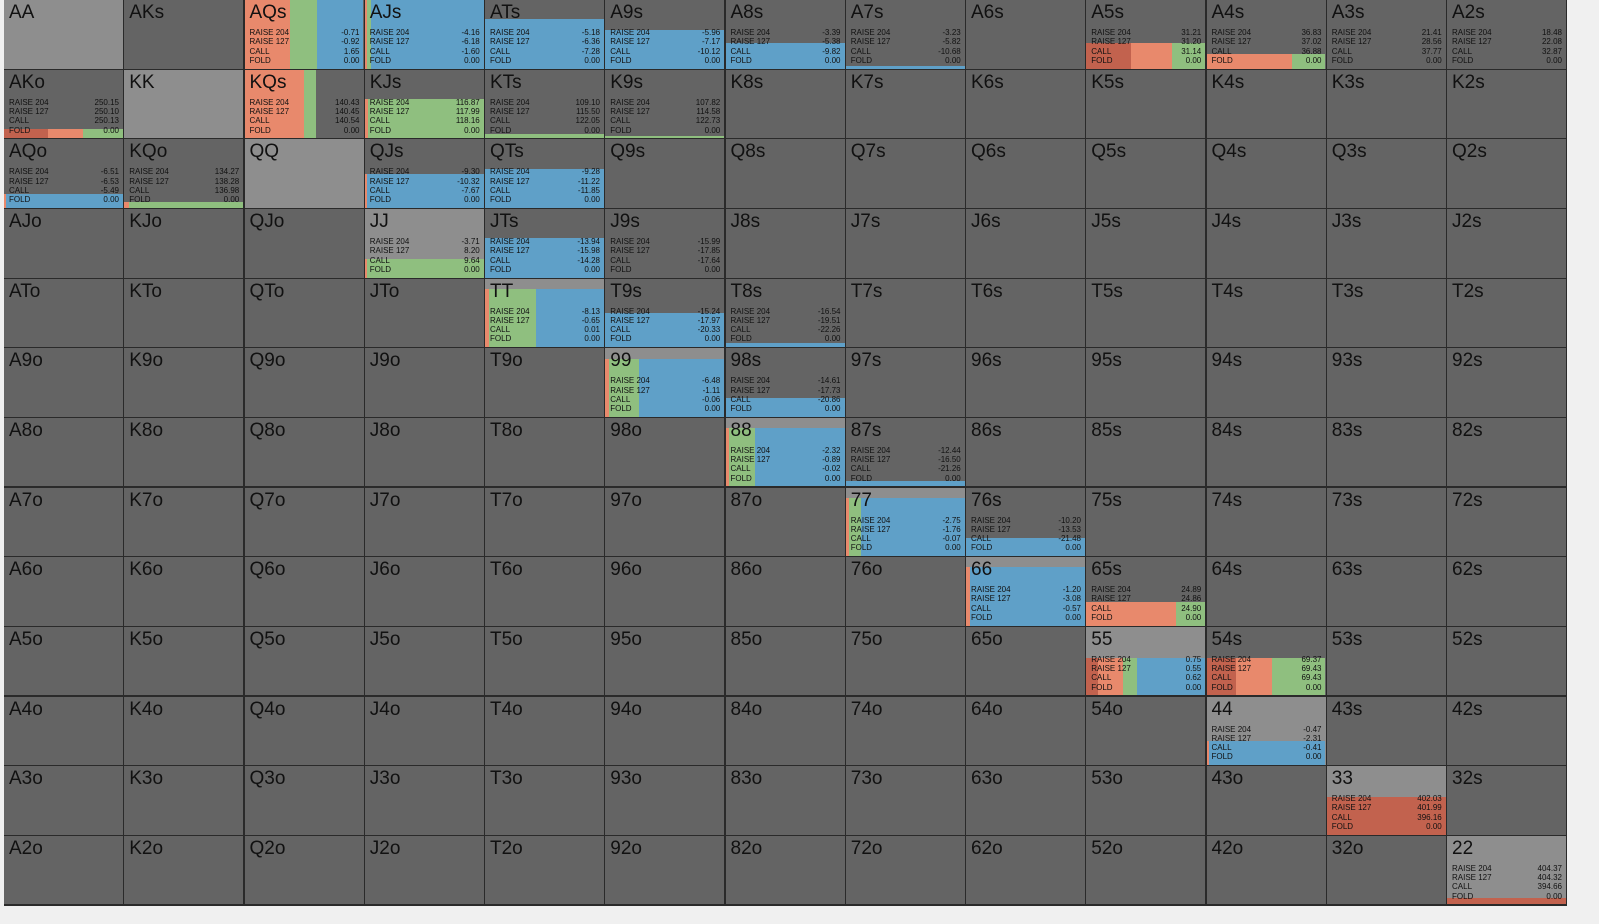 This screenshot has width=1599, height=924. I want to click on action-ev: -10.12, so click(709, 51).